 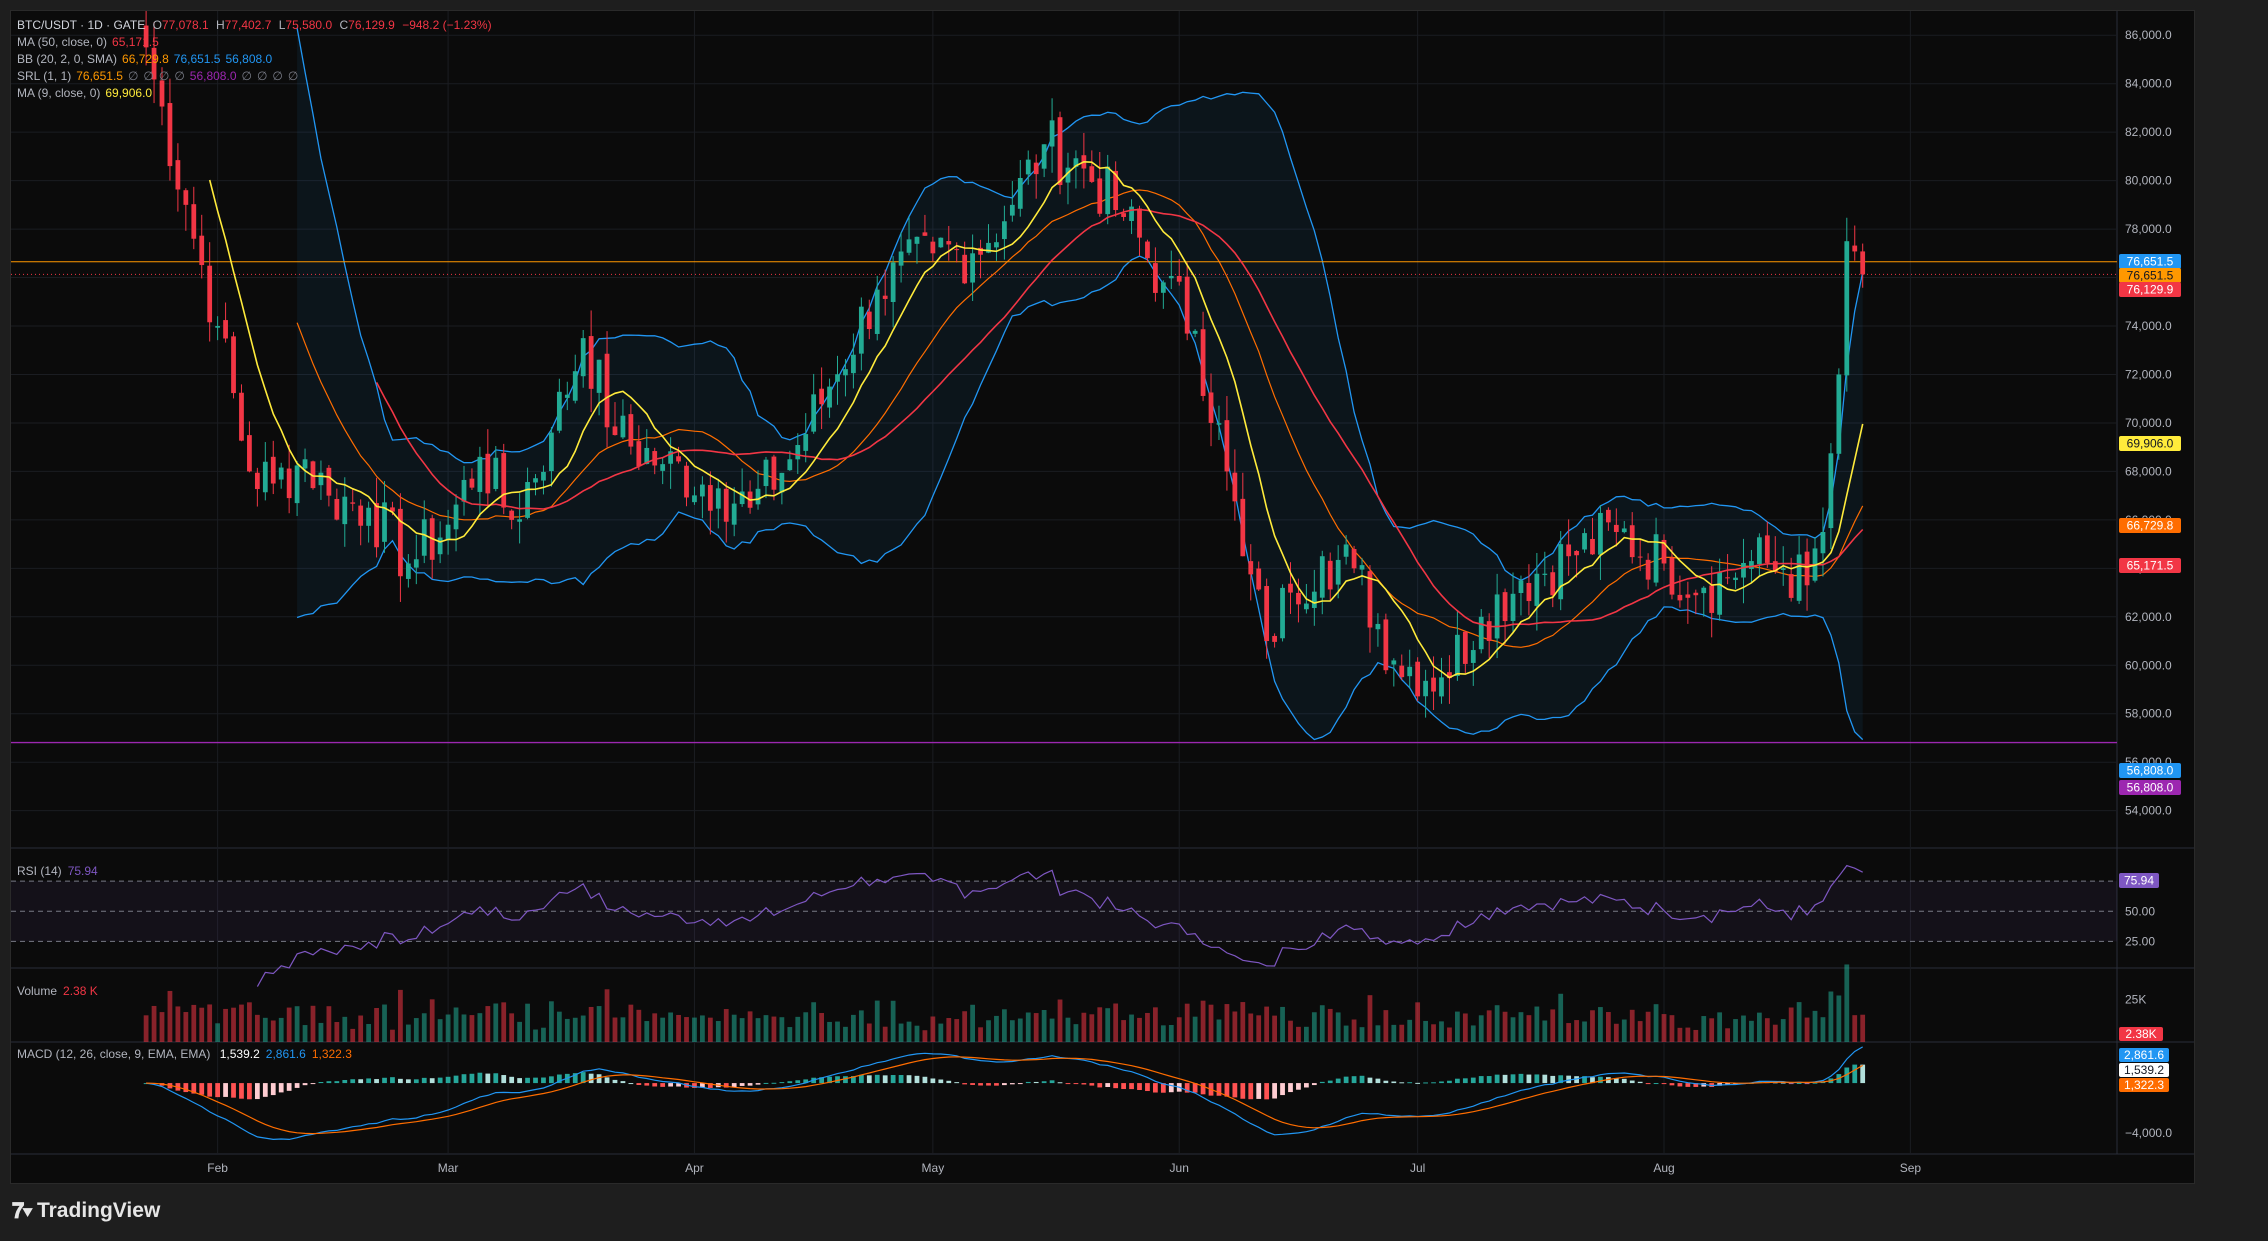 I want to click on time-tick-label: Sep, so click(x=1911, y=1168).